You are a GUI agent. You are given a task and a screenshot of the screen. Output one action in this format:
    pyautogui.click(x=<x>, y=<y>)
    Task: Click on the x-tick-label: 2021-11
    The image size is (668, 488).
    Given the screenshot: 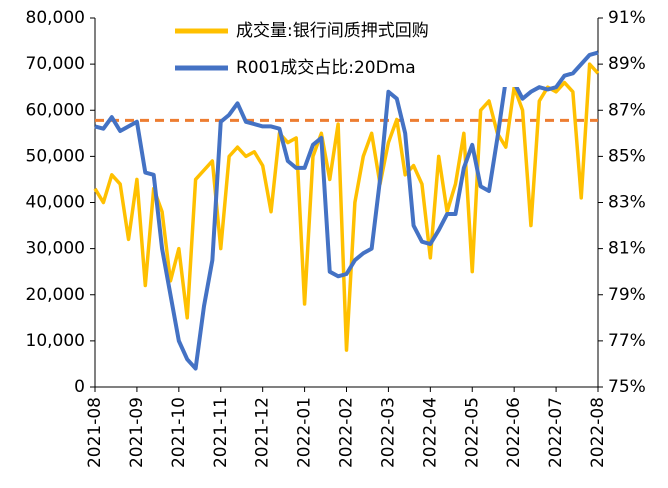 What is the action you would take?
    pyautogui.click(x=221, y=432)
    